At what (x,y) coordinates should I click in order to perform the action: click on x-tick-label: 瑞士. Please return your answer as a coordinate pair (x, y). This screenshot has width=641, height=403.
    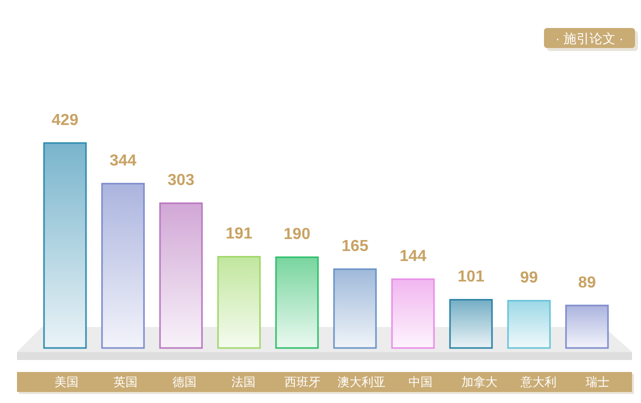
    Looking at the image, I should click on (598, 382).